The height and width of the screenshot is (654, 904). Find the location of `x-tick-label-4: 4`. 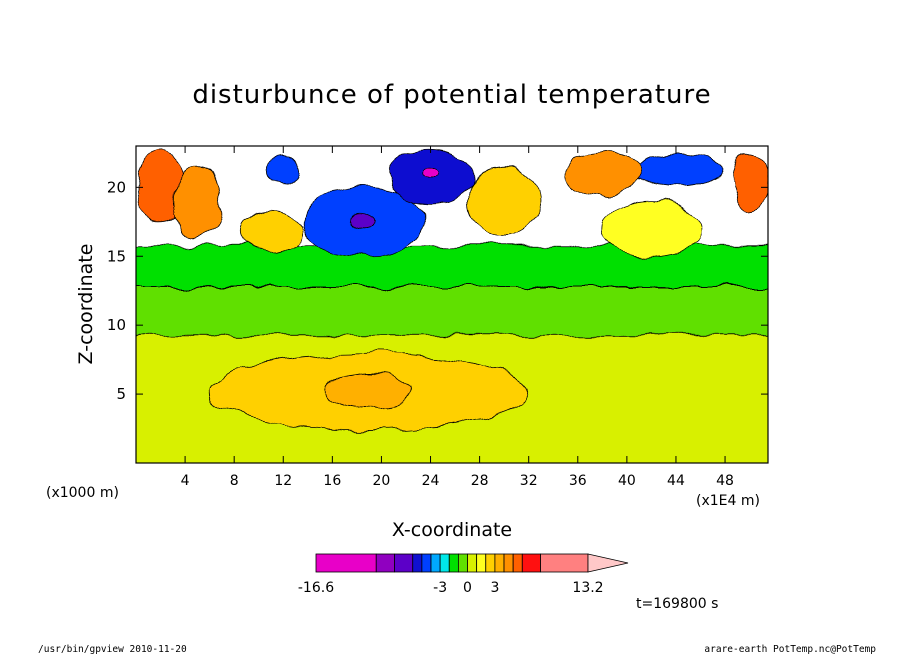

x-tick-label-4: 4 is located at coordinates (185, 481).